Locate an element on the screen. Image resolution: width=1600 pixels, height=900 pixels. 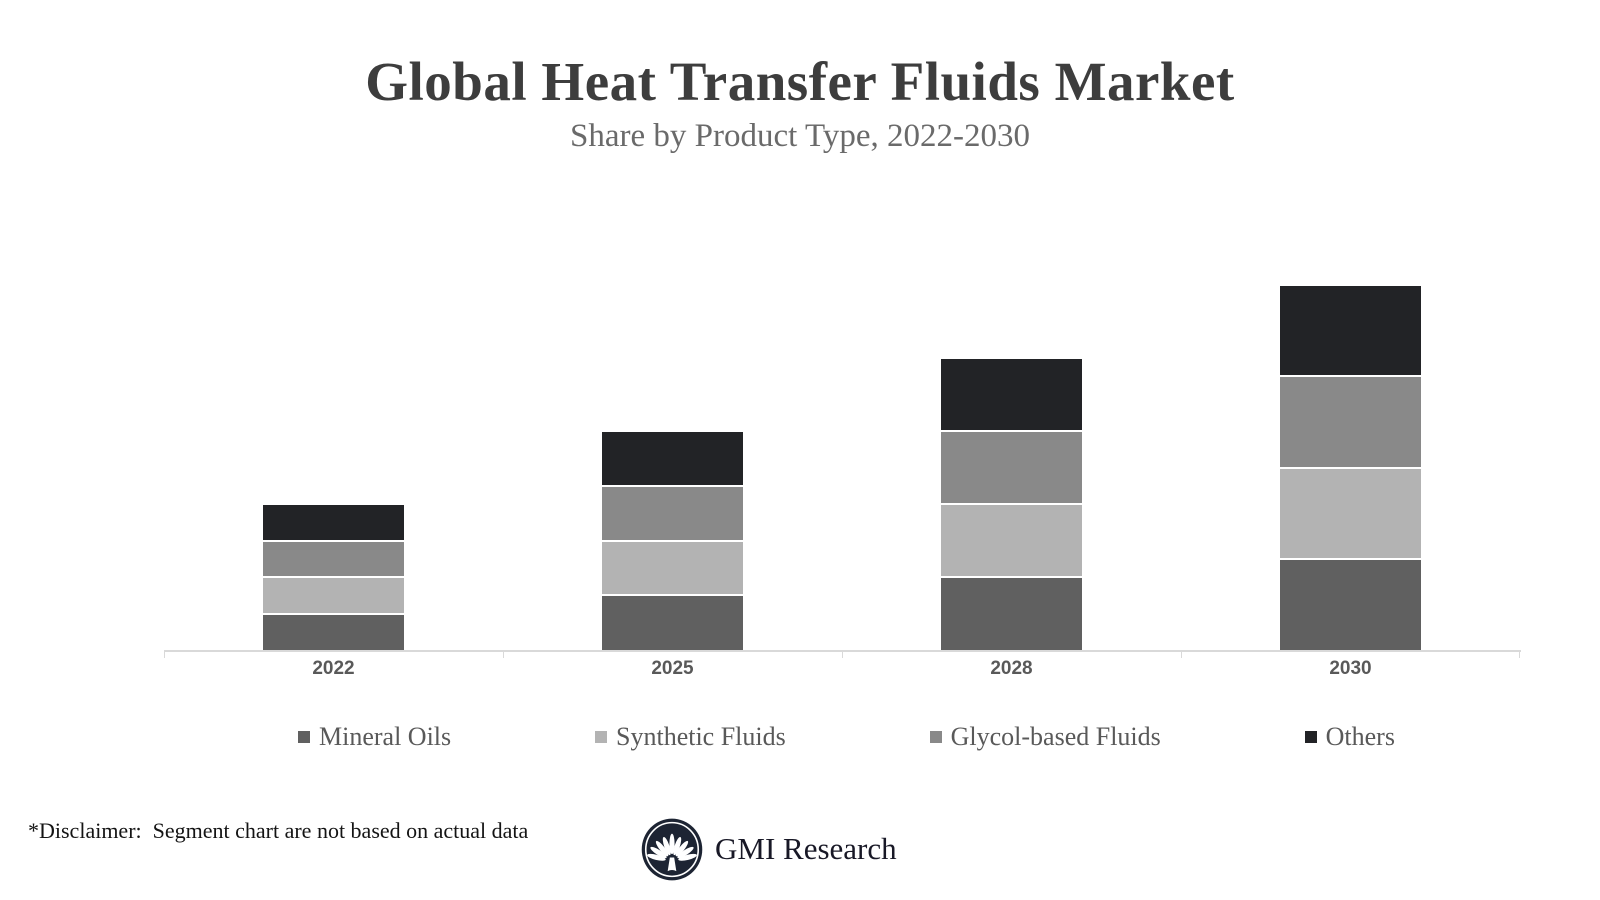
bar-segment-mineral-oils-2025 is located at coordinates (672, 623).